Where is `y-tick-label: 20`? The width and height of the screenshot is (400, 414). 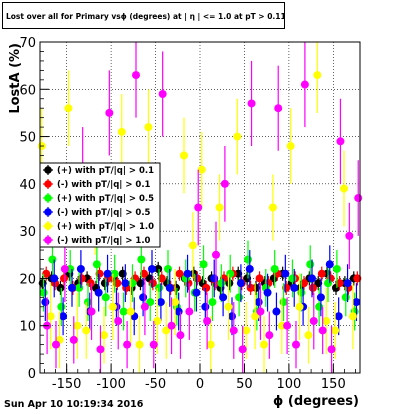
y-tick-label: 20 is located at coordinates (27, 279).